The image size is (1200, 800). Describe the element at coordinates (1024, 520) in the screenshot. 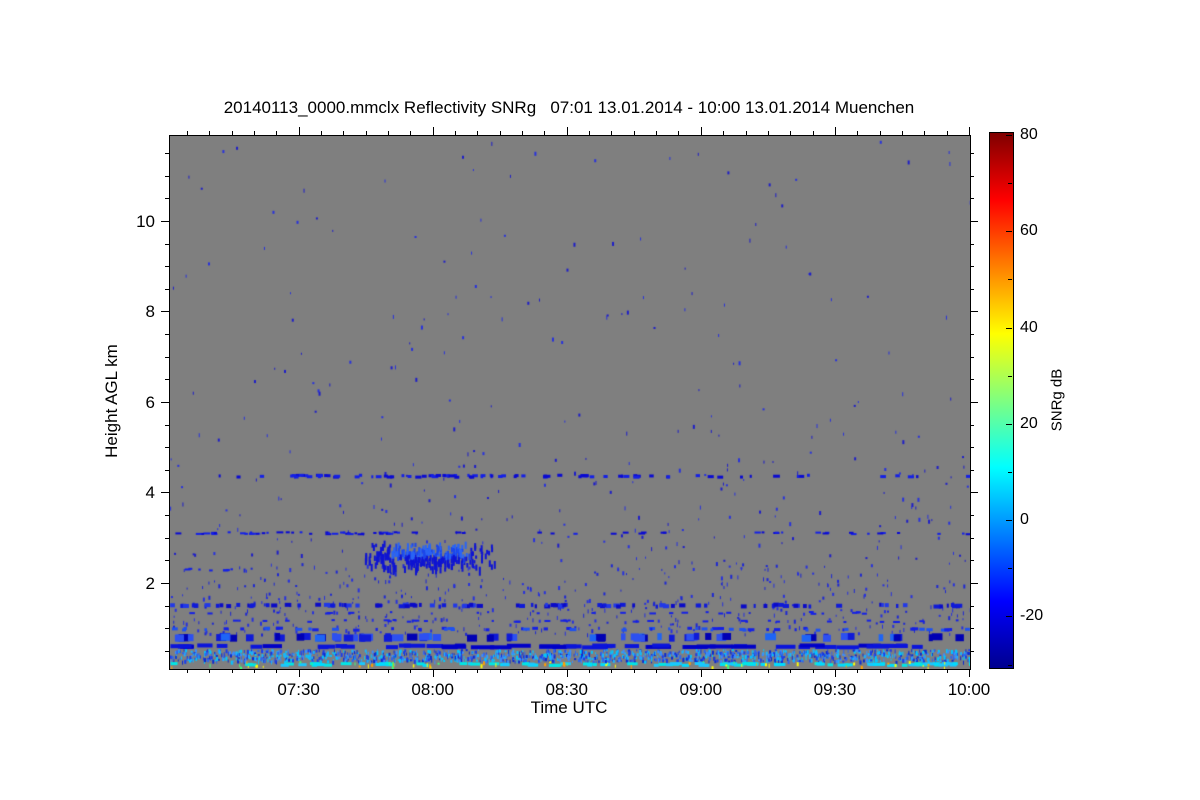

I see `colorbar-tick-label: 0` at that location.